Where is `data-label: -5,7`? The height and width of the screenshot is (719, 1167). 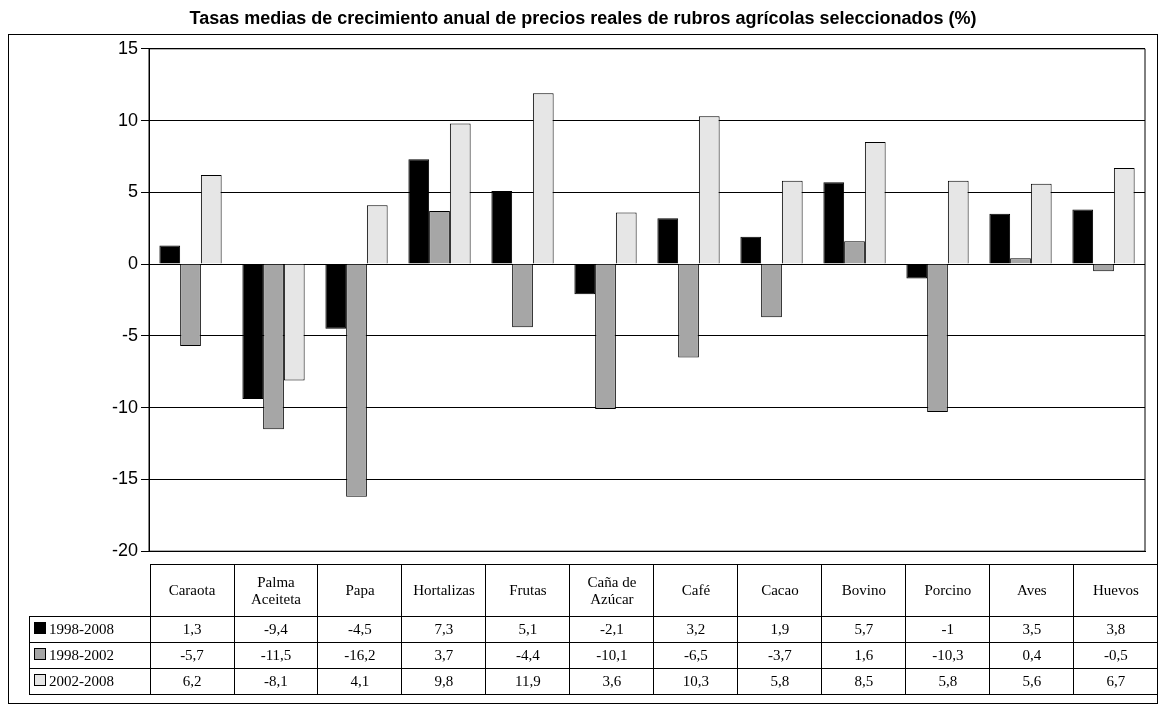 data-label: -5,7 is located at coordinates (192, 655).